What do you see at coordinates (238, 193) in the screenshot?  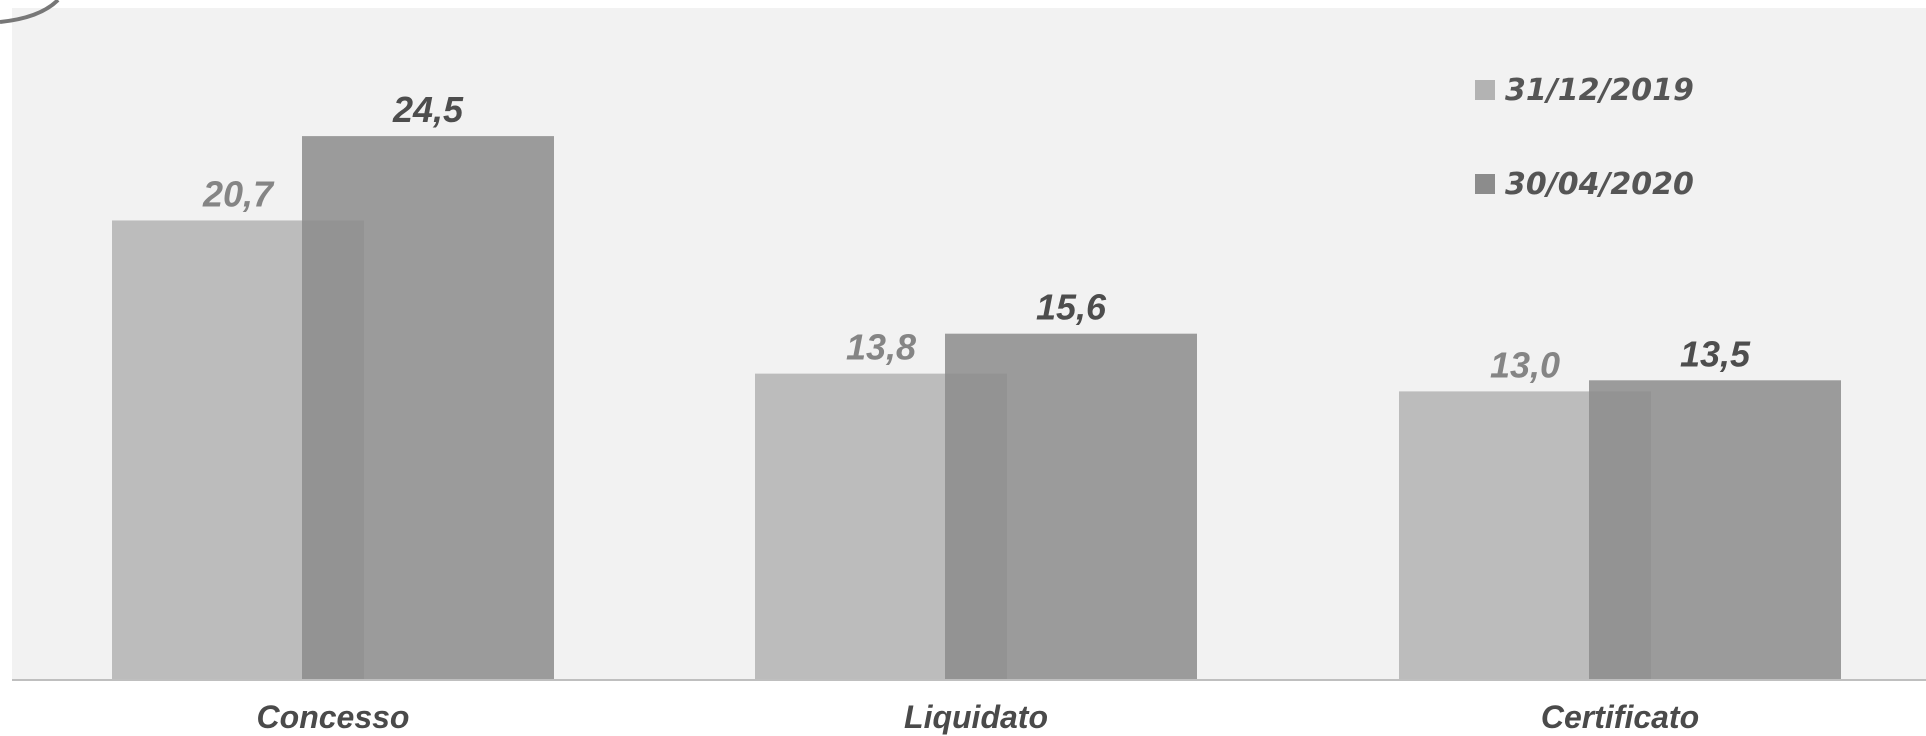 I see `value-label-concesso-series-1: 20,7` at bounding box center [238, 193].